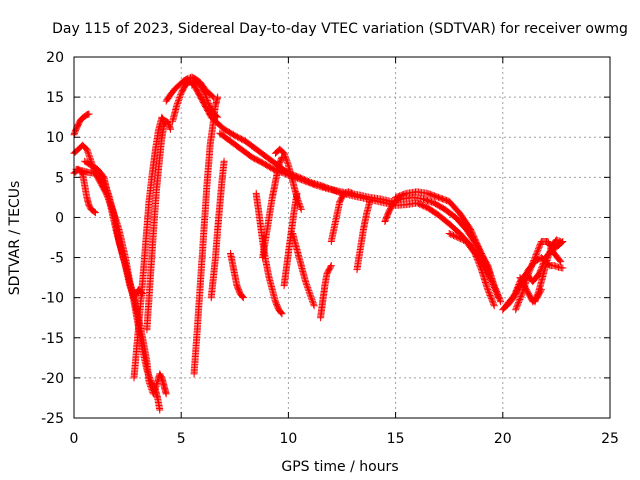  Describe the element at coordinates (503, 439) in the screenshot. I see `x-tick-label: 20` at that location.